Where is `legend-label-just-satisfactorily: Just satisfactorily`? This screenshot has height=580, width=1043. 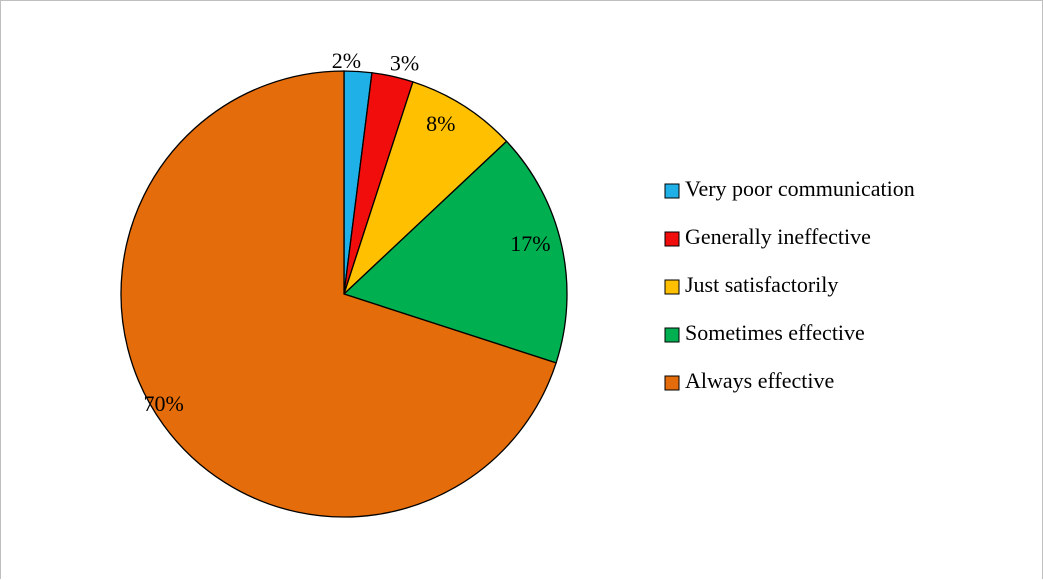
legend-label-just-satisfactorily: Just satisfactorily is located at coordinates (761, 284).